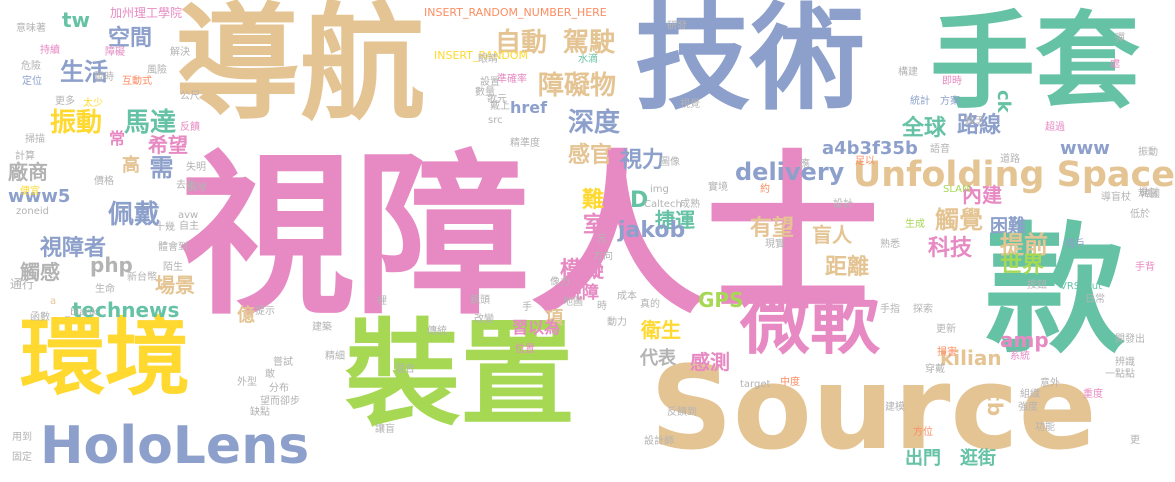 The height and width of the screenshot is (482, 1175). What do you see at coordinates (639, 200) in the screenshot?
I see `word: D` at bounding box center [639, 200].